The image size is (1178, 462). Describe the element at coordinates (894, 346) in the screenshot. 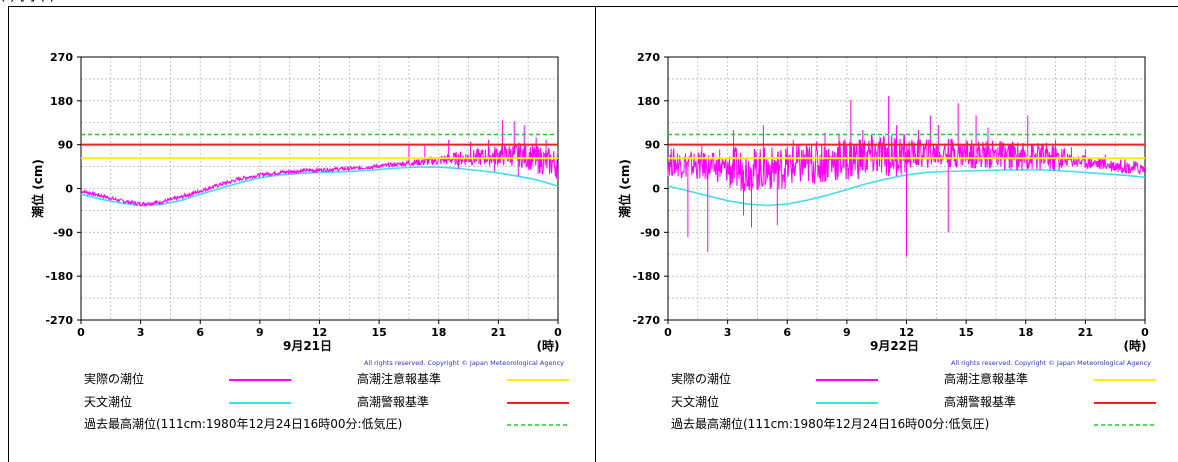

I see `x-axis-date-label: 9月22日` at that location.